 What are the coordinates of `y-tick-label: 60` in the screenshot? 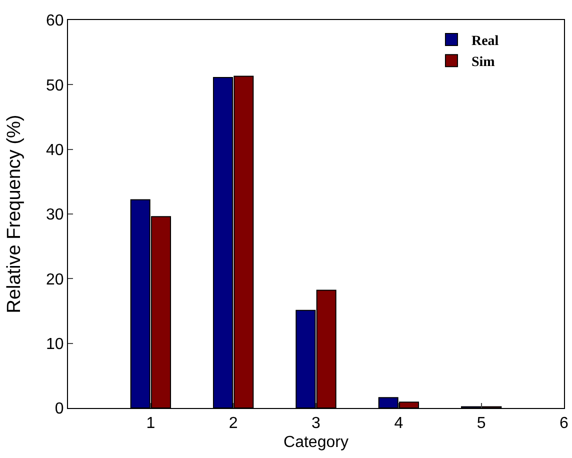 It's located at (55, 21).